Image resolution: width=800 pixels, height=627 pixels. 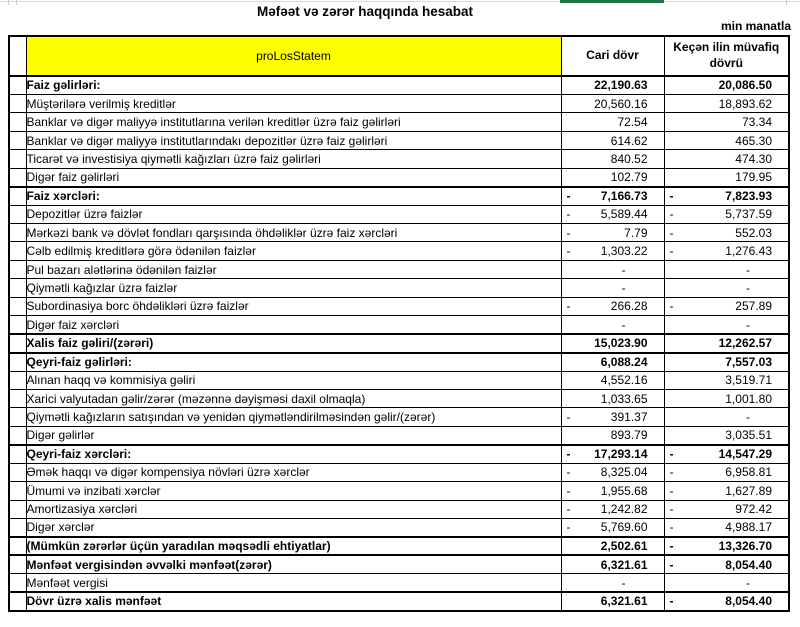 What do you see at coordinates (726, 177) in the screenshot?
I see `row-previous-value-cell: 179.95` at bounding box center [726, 177].